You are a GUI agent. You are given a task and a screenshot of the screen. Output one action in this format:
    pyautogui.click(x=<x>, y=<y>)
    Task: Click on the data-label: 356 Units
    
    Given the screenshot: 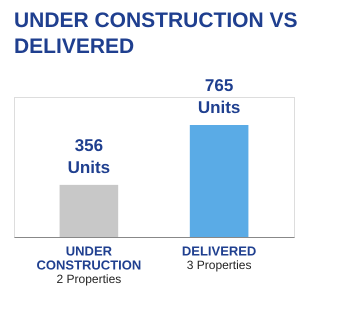 What is the action you would take?
    pyautogui.click(x=89, y=156)
    